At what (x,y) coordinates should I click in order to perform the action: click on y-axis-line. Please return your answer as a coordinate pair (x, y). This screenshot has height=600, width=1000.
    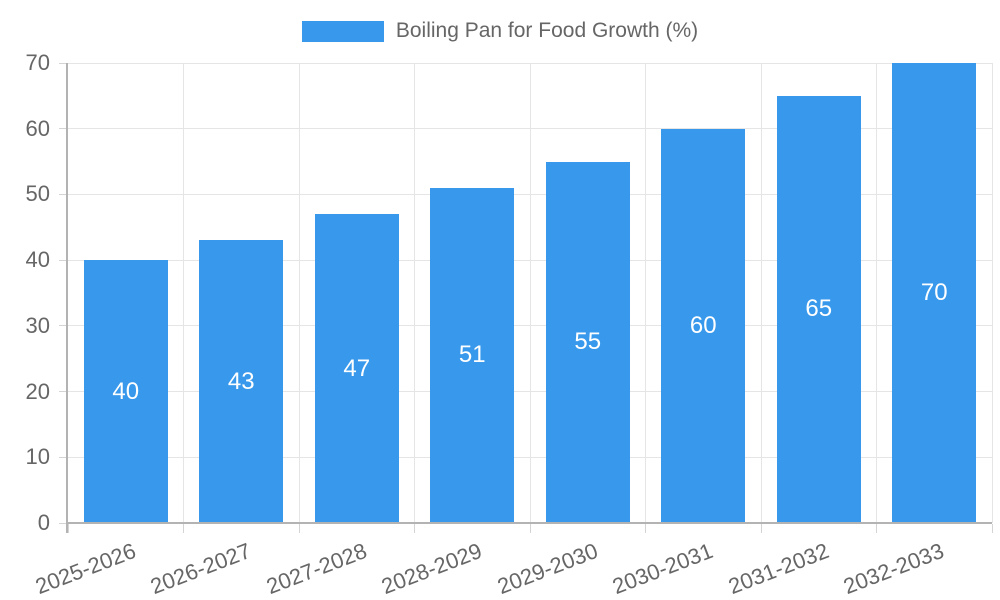
    Looking at the image, I should click on (67, 298).